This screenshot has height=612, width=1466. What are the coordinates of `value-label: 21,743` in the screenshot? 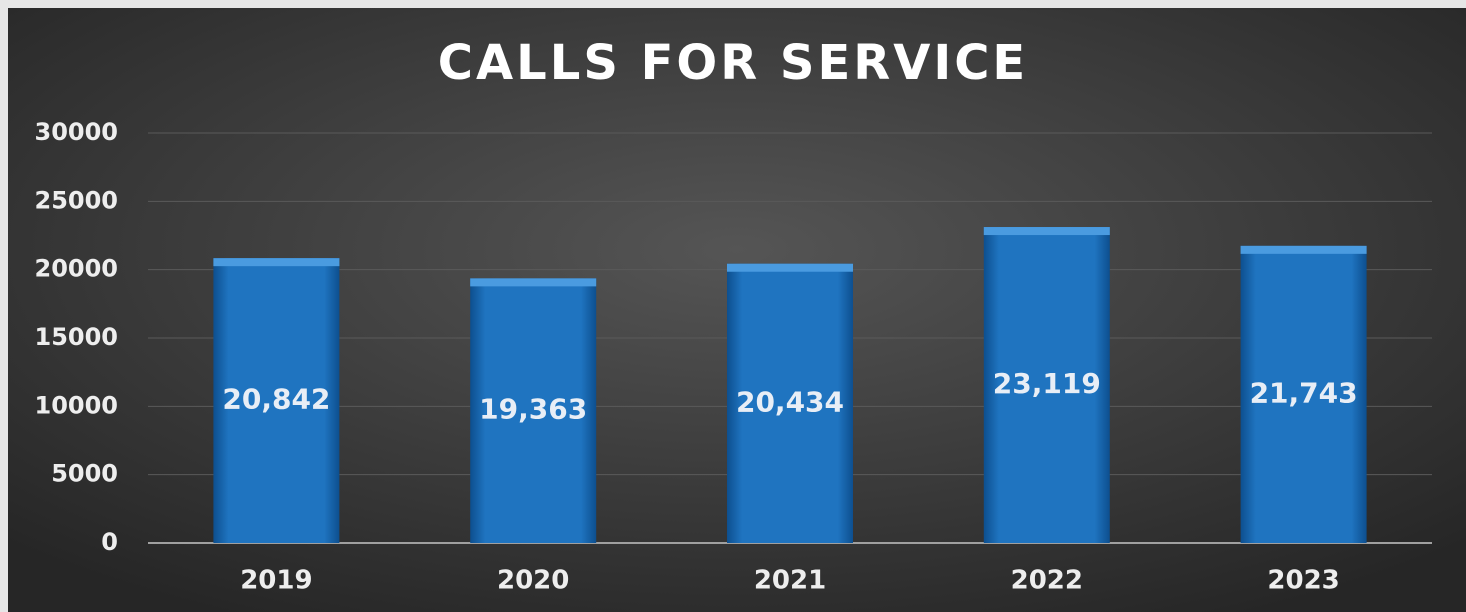 It's located at (1304, 392).